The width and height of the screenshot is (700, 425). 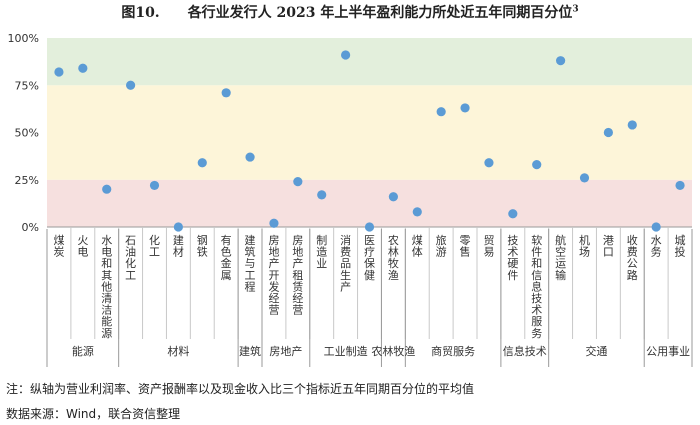 I want to click on category-label-char: 贸, so click(x=488, y=240).